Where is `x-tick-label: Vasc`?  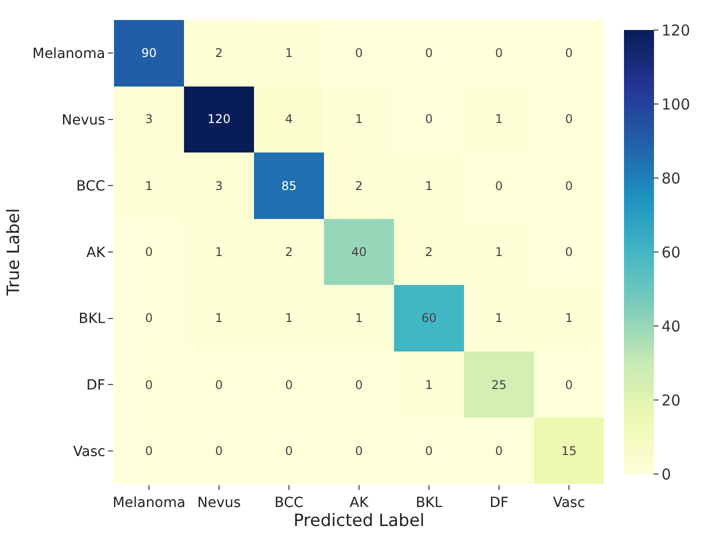 x-tick-label: Vasc is located at coordinates (569, 502).